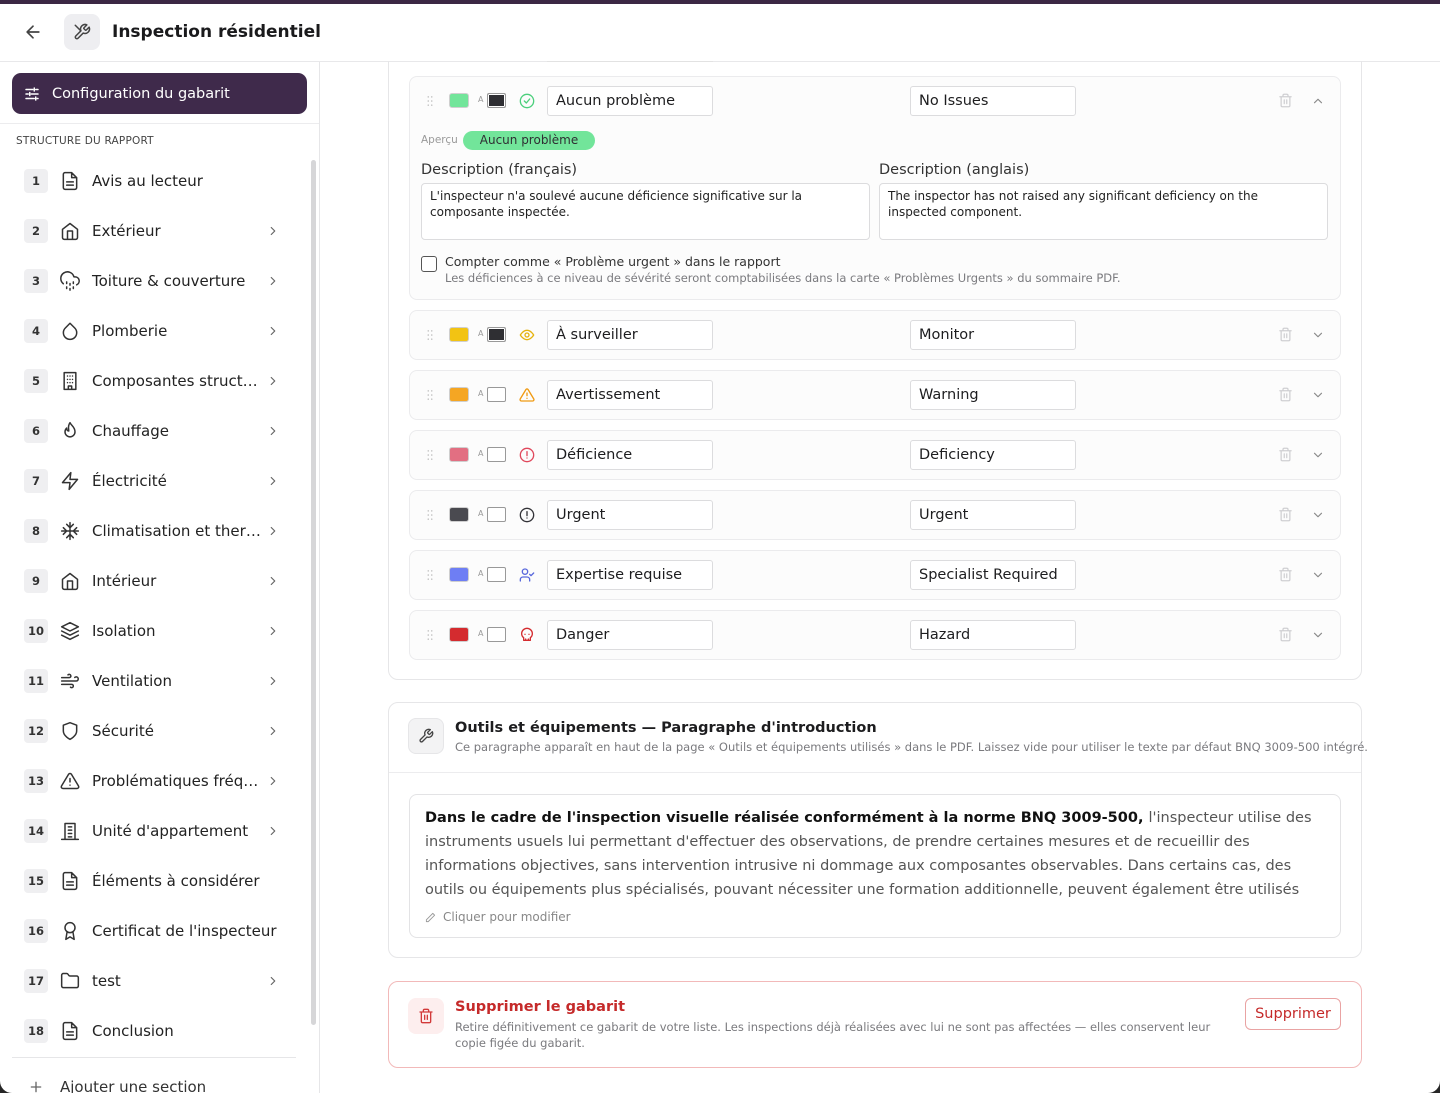  I want to click on label-fr: À surveiller, so click(630, 335).